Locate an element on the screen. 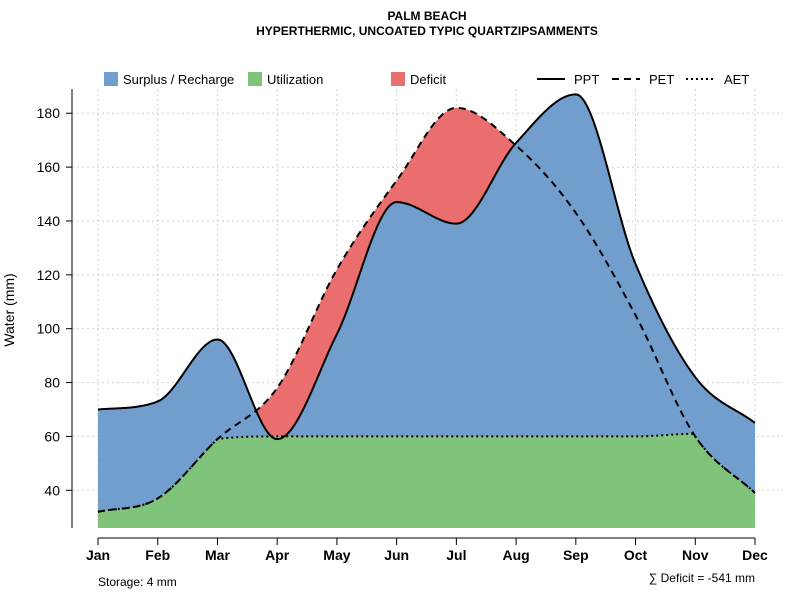 The image size is (800, 600). x-tick-label: Feb is located at coordinates (157, 555).